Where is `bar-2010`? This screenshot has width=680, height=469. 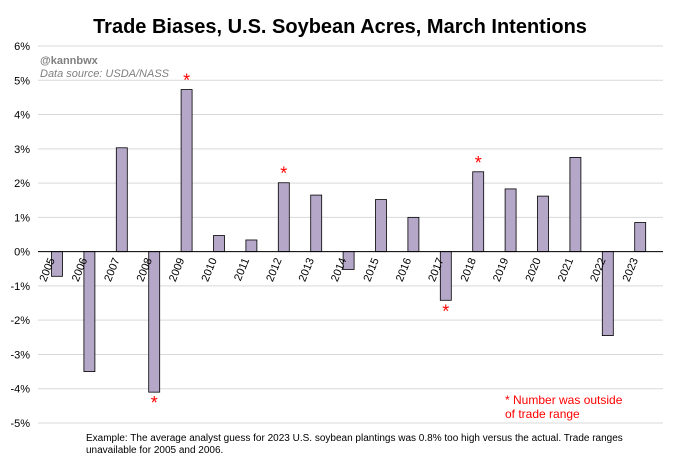 bar-2010 is located at coordinates (219, 244).